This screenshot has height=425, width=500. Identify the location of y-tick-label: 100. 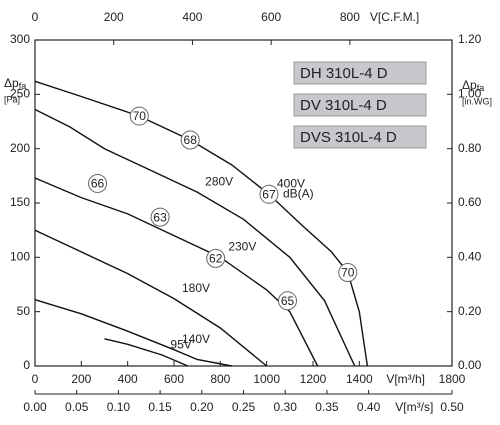
(20, 257).